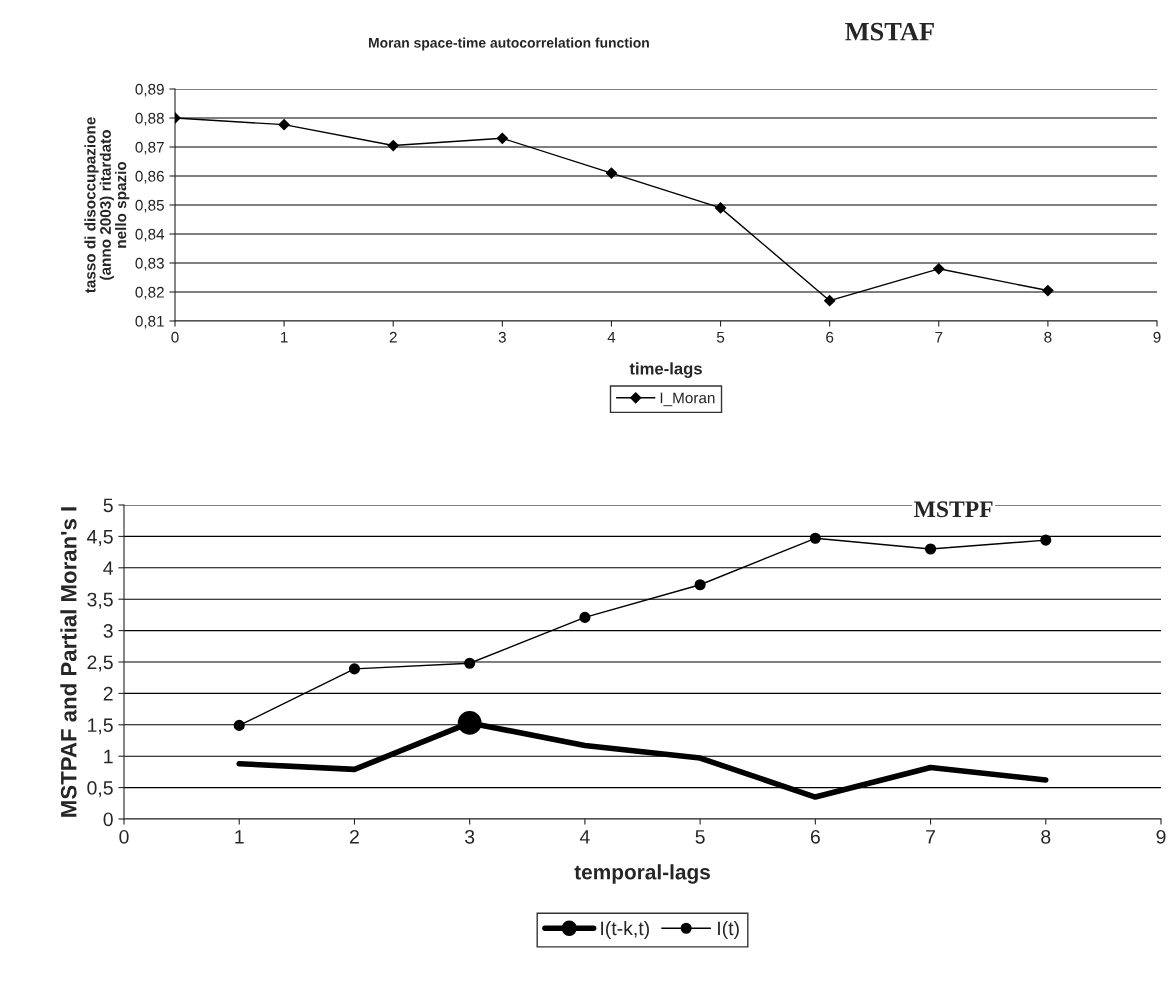  What do you see at coordinates (625, 930) in the screenshot?
I see `legend-label: I(t-k,t)` at bounding box center [625, 930].